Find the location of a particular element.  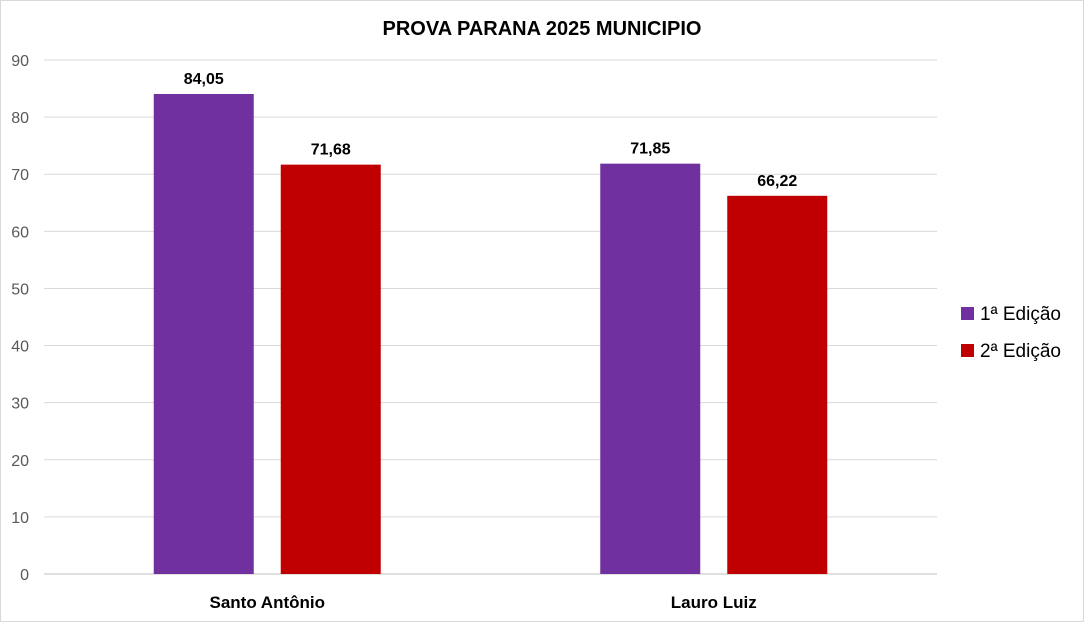

y-tick-label: 80 is located at coordinates (20, 118).